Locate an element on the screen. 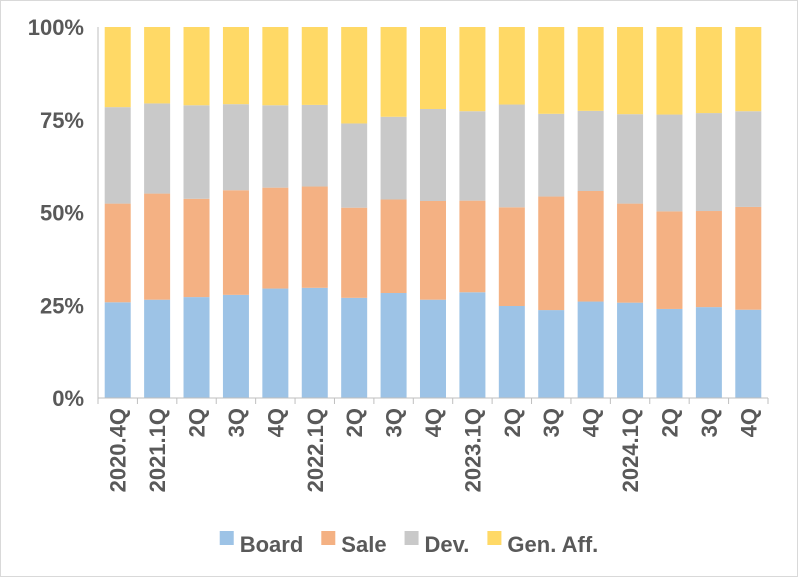 This screenshot has width=798, height=577. y-tick-label: 25% is located at coordinates (62, 305).